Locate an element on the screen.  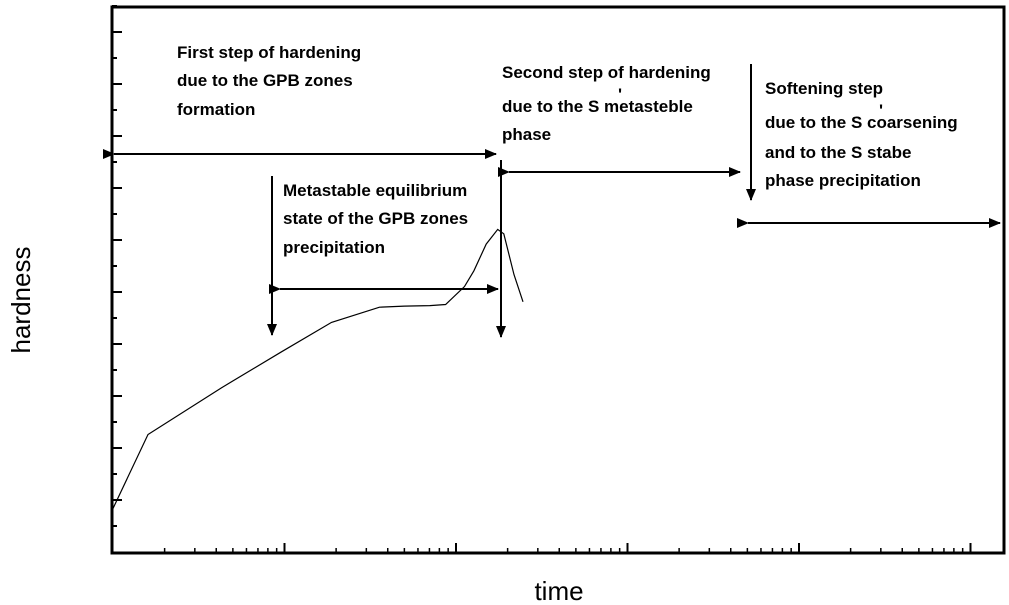
y-axis-label: hardness is located at coordinates (21, 300).